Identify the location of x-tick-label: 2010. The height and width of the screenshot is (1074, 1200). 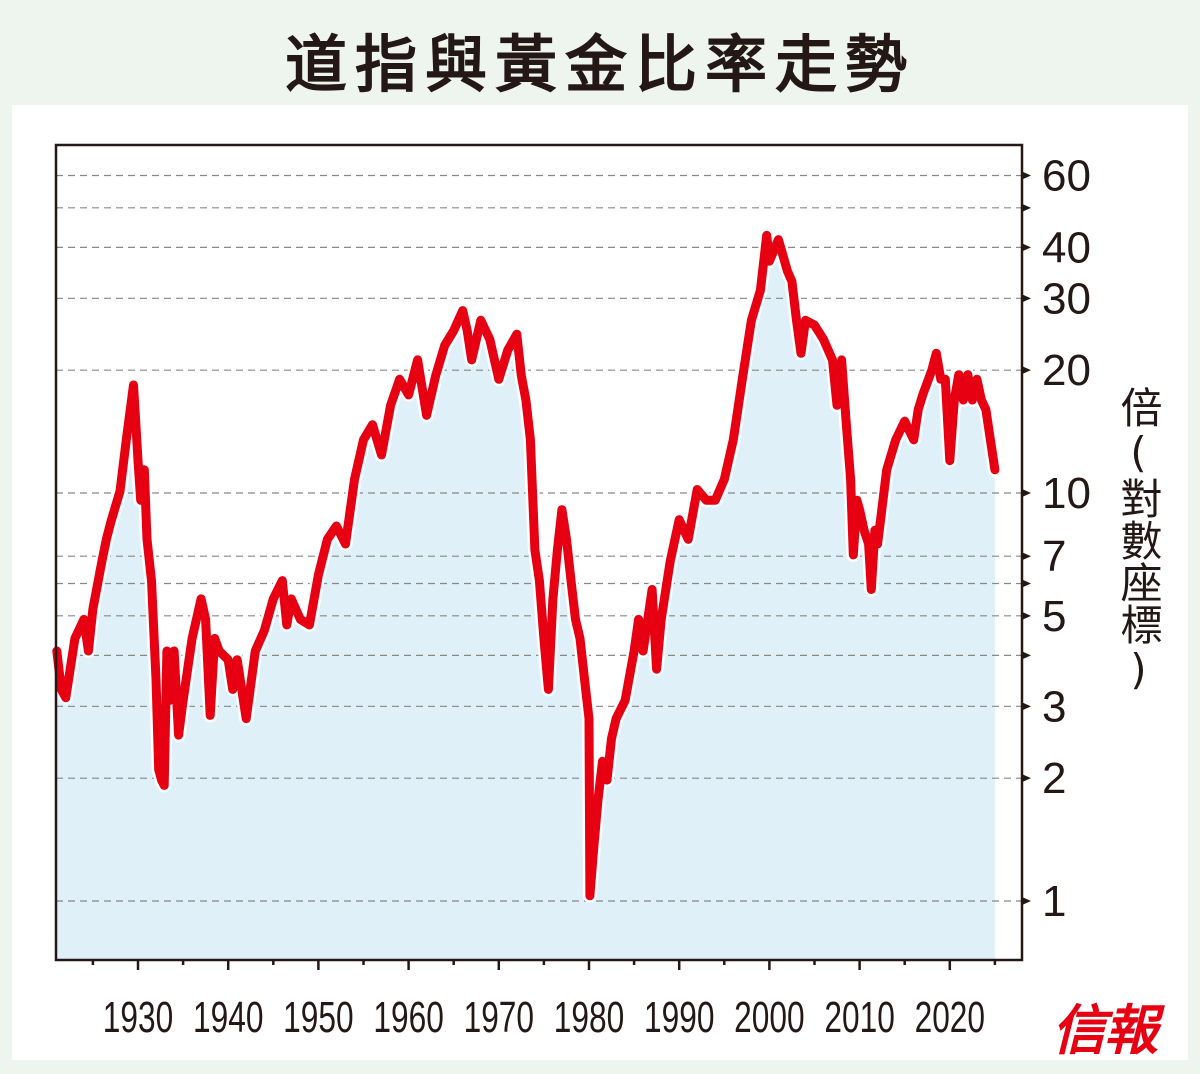
(859, 1017).